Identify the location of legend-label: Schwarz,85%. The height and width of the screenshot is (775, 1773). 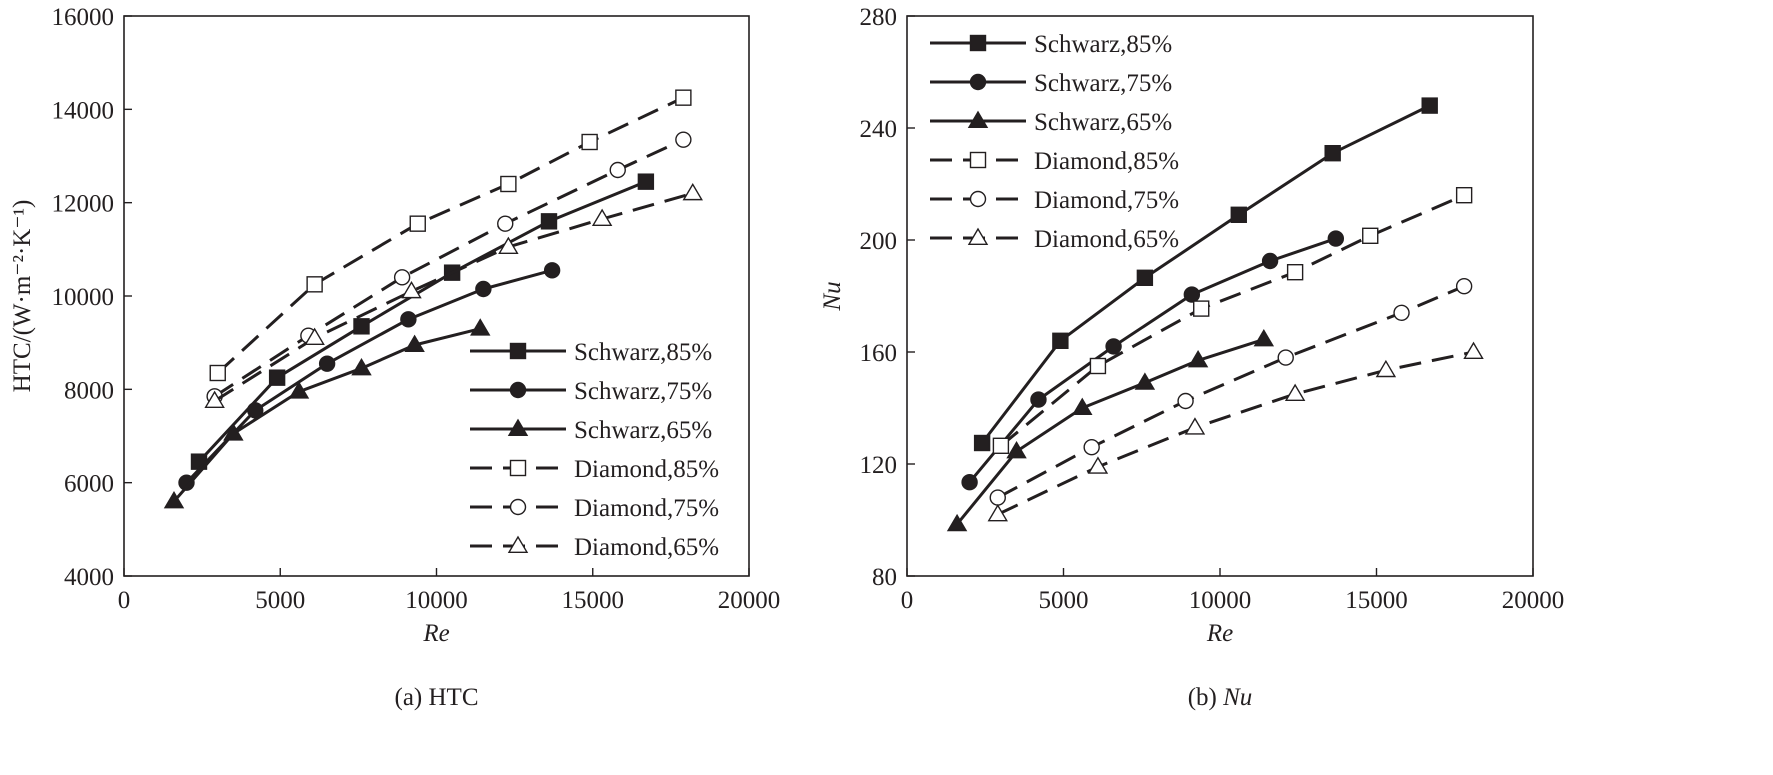
(1103, 44).